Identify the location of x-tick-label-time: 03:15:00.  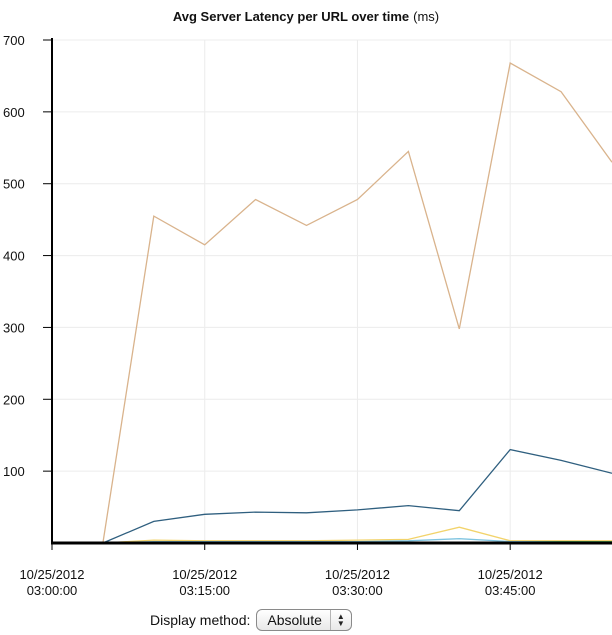
(204, 590).